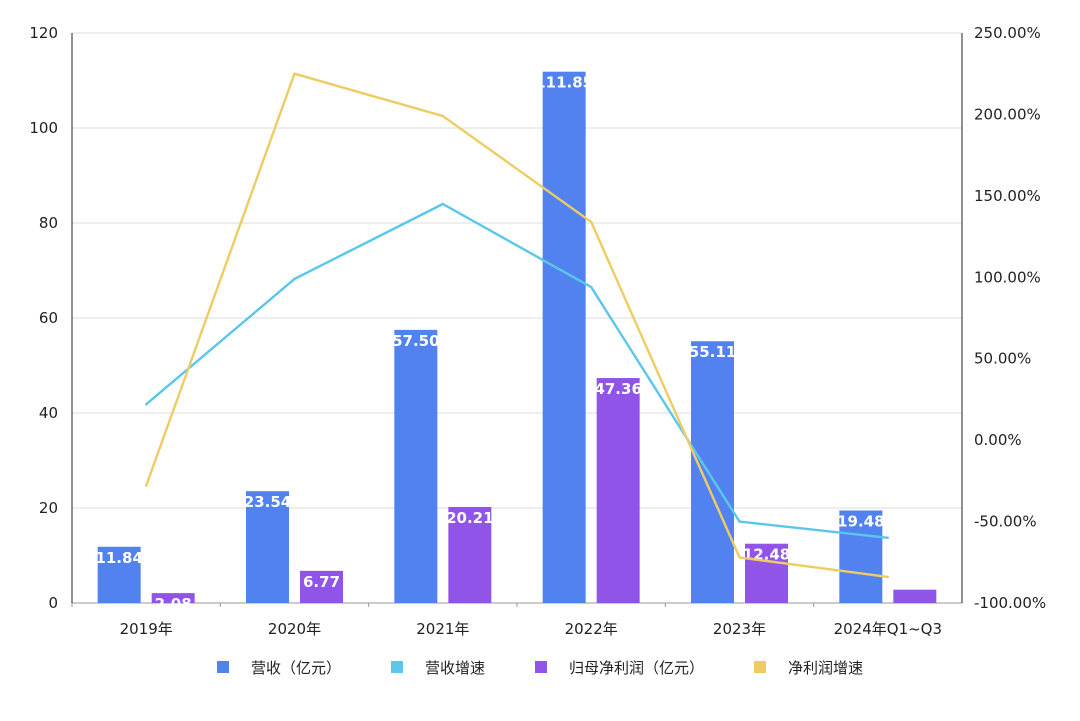 The height and width of the screenshot is (721, 1080). Describe the element at coordinates (53, 603) in the screenshot. I see `left-tick-label: 0` at that location.